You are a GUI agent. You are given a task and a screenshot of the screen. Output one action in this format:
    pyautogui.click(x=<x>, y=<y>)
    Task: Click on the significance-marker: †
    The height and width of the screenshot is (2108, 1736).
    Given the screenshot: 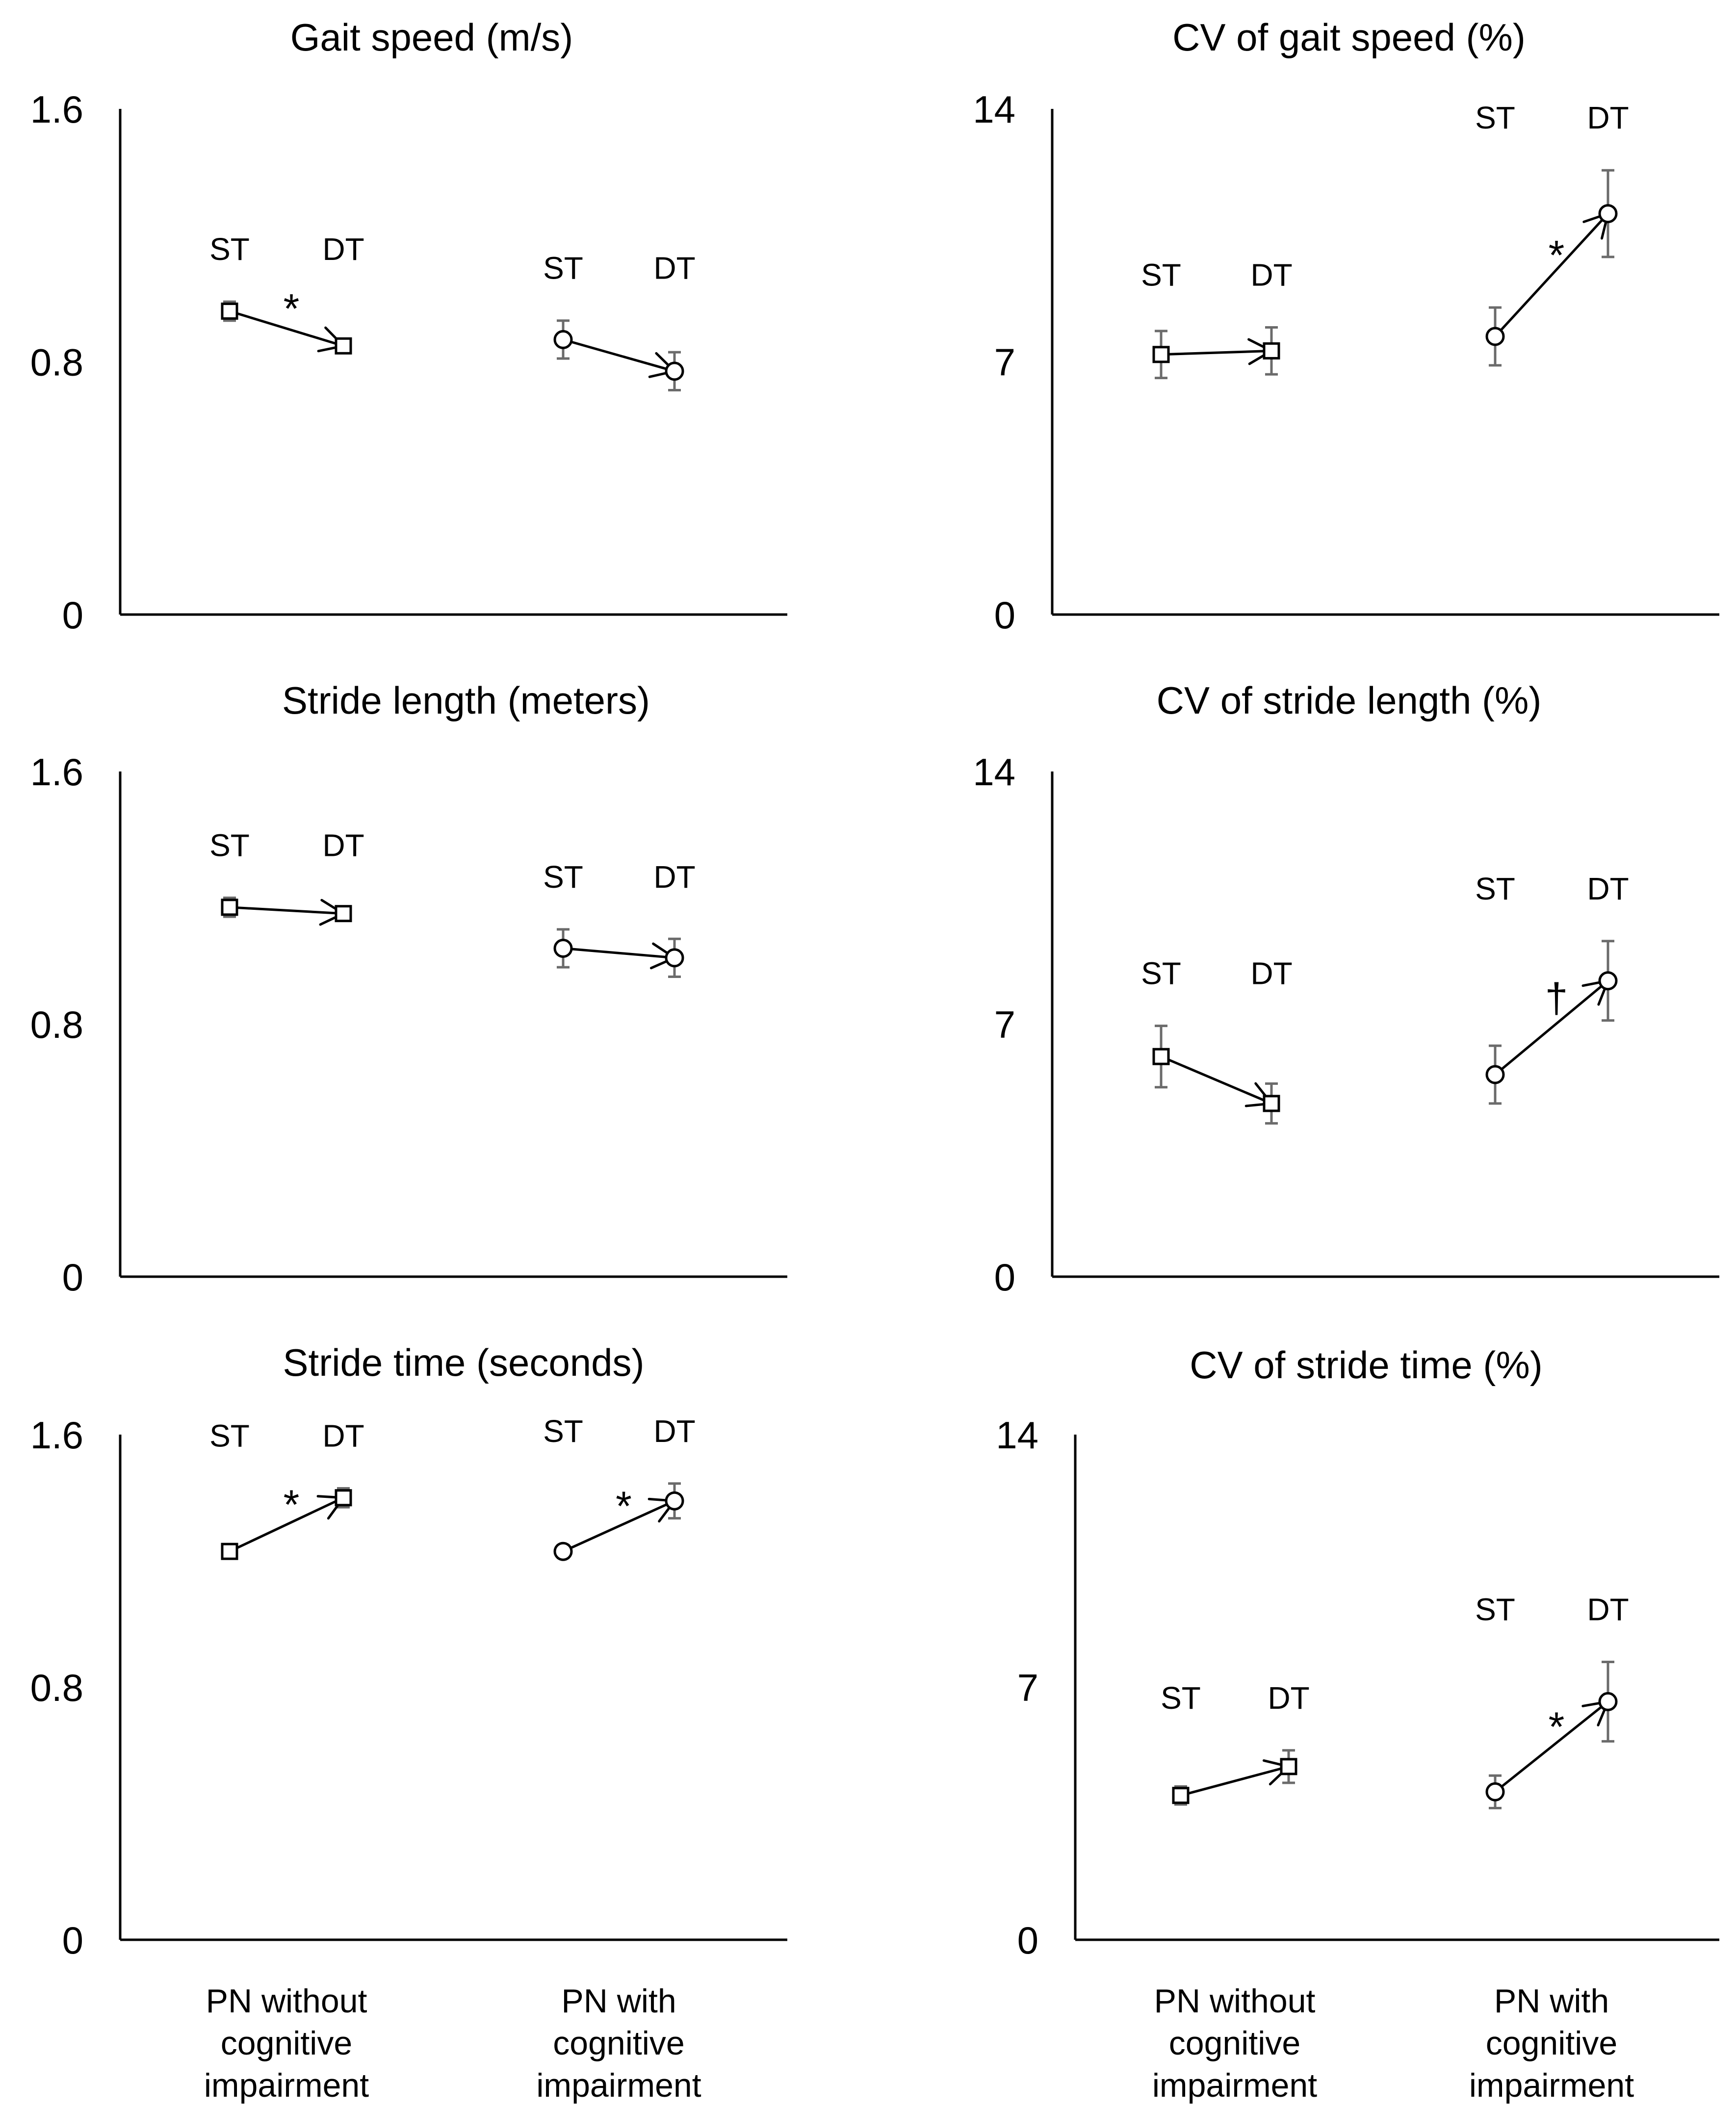 What is the action you would take?
    pyautogui.click(x=1556, y=998)
    